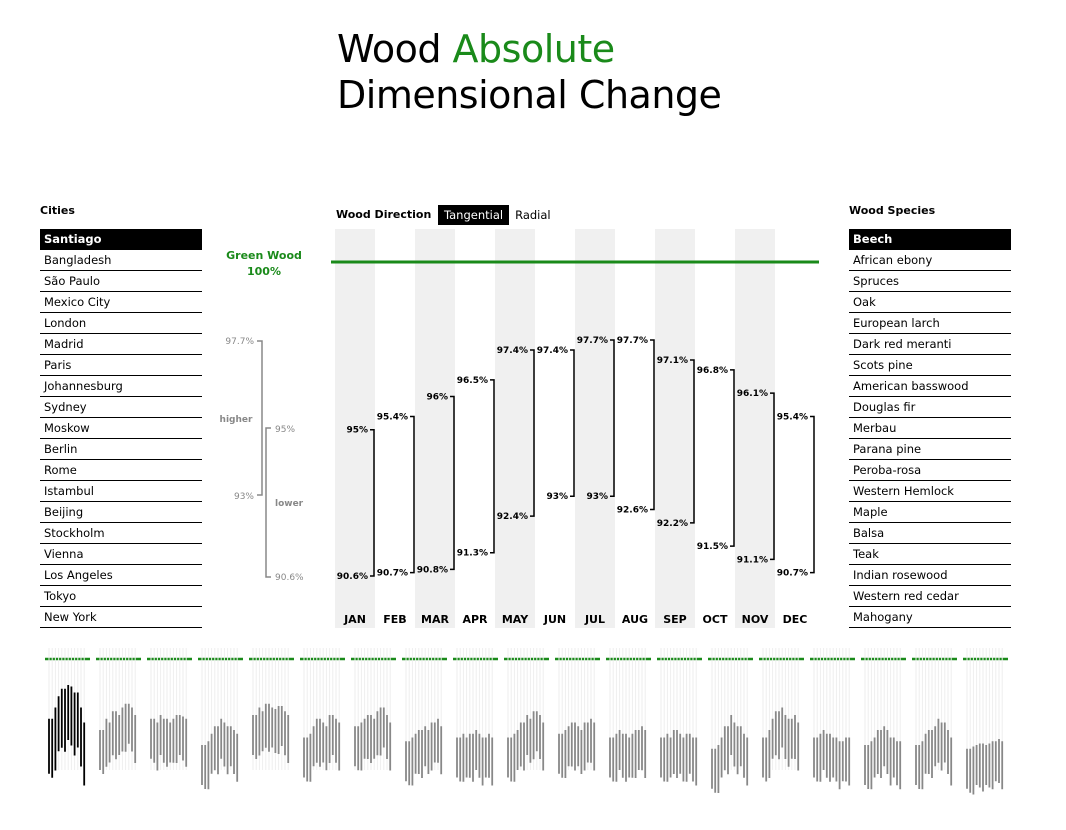 This screenshot has height=830, width=1066. What do you see at coordinates (121, 575) in the screenshot?
I see `city-item: Los Angeles` at bounding box center [121, 575].